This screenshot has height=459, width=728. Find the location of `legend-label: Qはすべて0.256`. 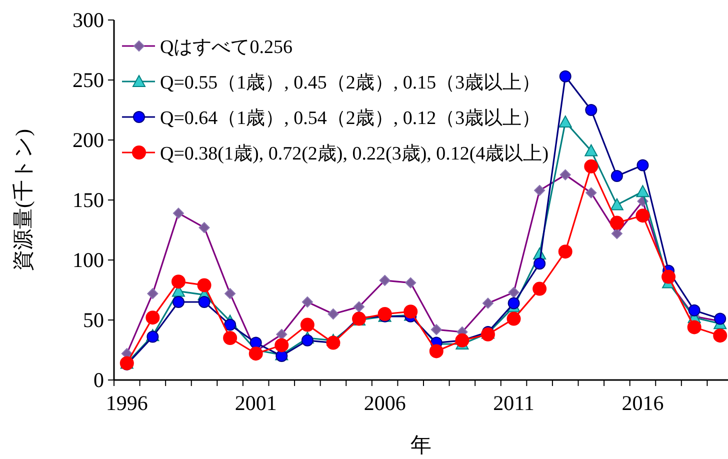

legend-label: Qはすべて0.256 is located at coordinates (226, 47).